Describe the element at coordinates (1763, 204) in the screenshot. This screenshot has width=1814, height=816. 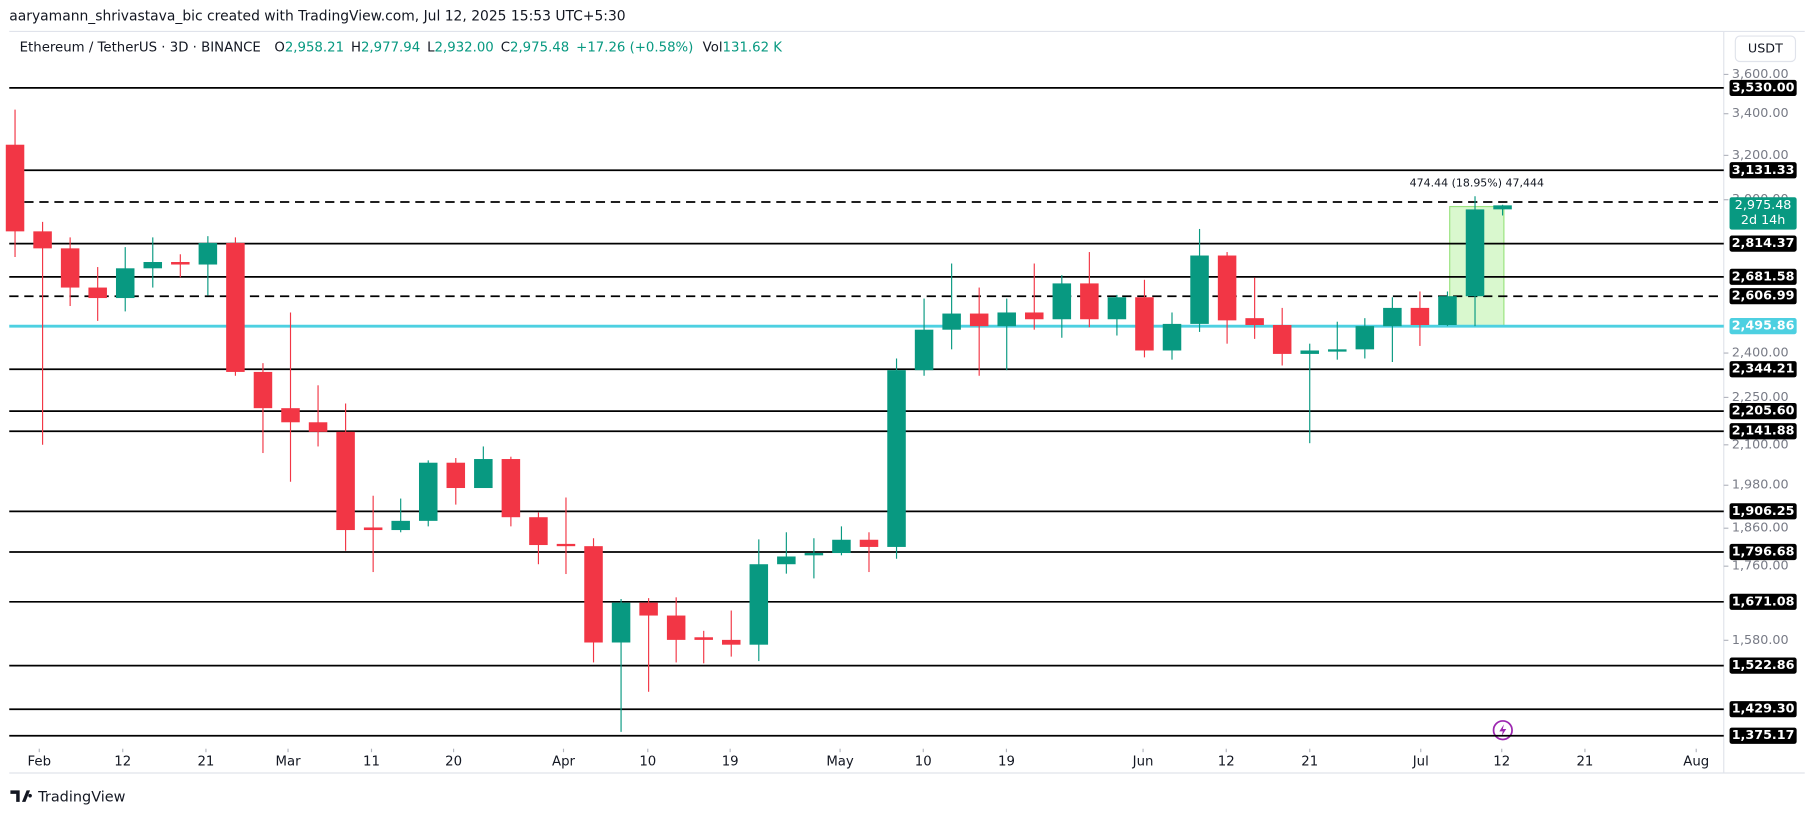
I see `last-price-label: 2,975.48` at that location.